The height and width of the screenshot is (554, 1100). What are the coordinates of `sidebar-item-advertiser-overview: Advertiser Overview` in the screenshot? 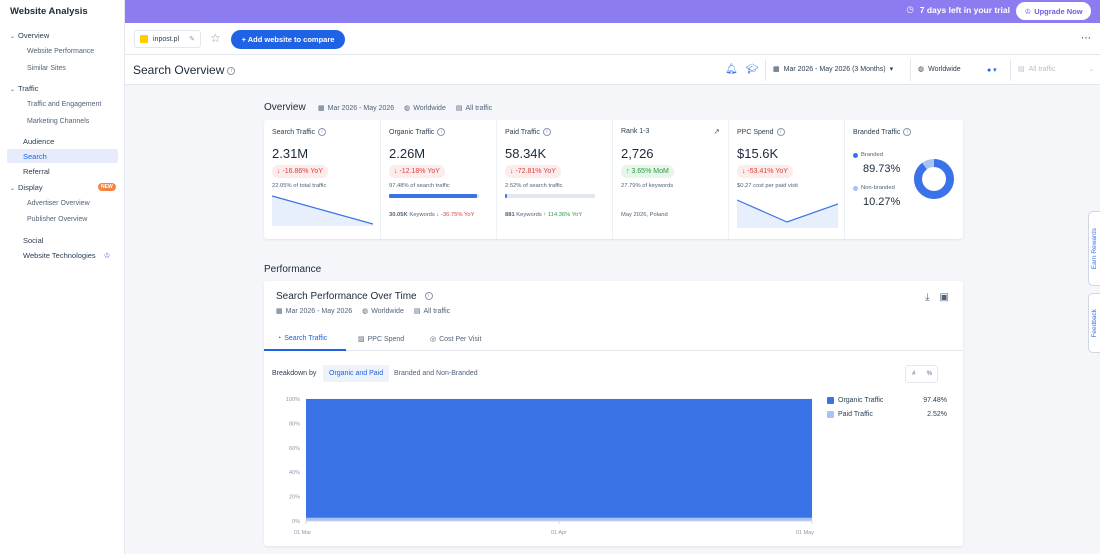 It's located at (58, 203).